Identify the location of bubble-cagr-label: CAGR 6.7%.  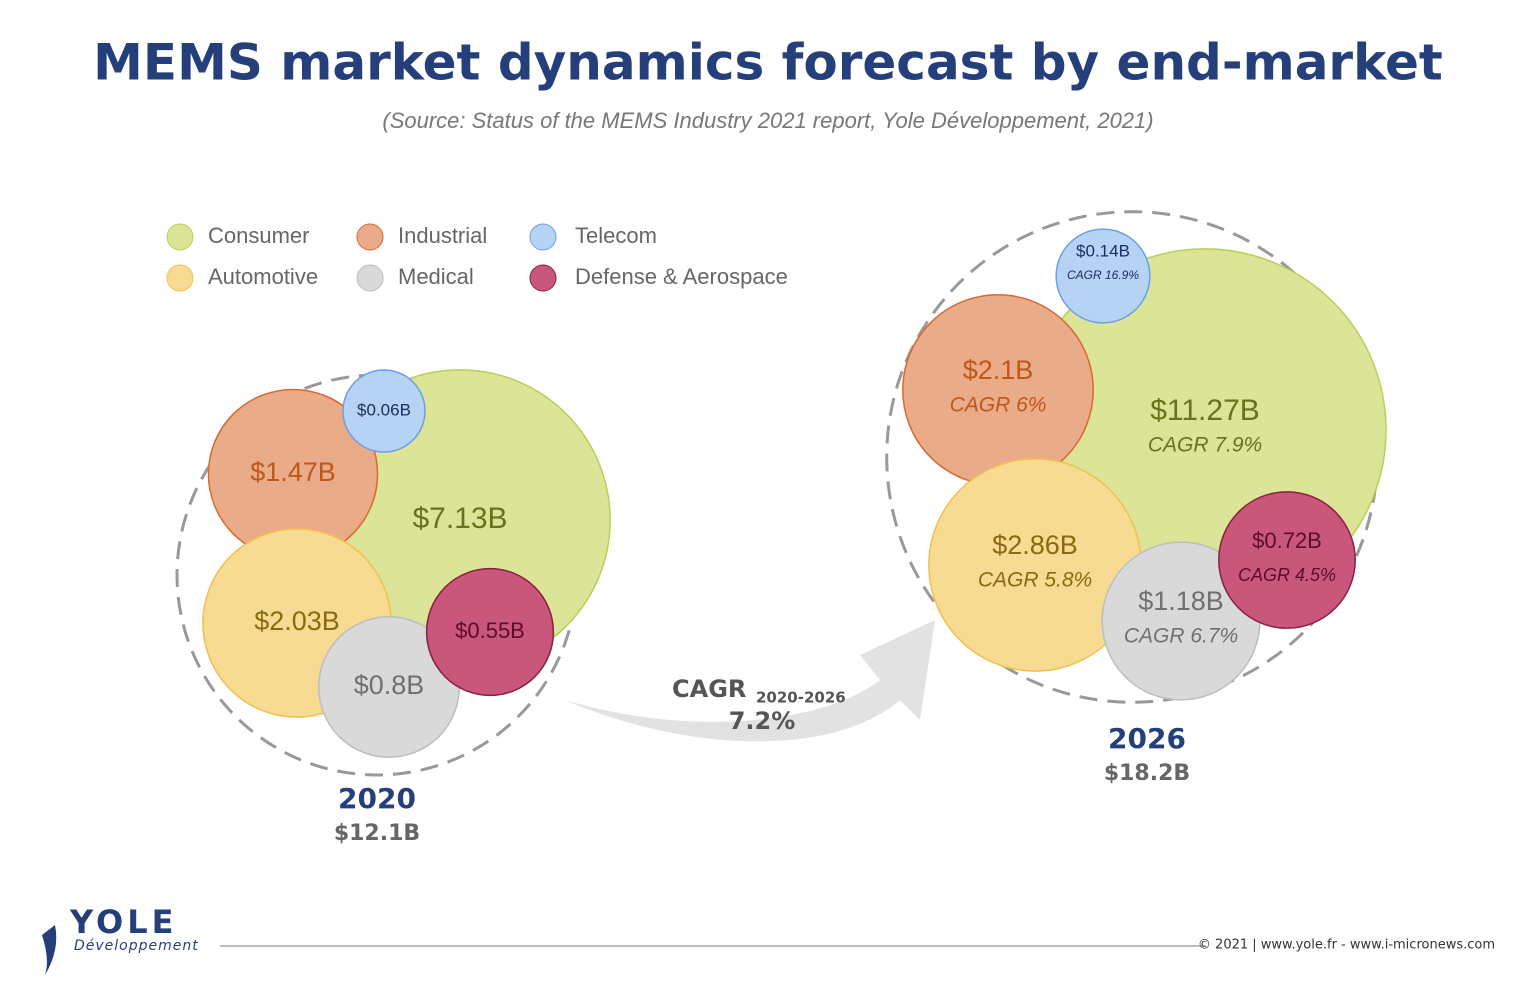
(1181, 636).